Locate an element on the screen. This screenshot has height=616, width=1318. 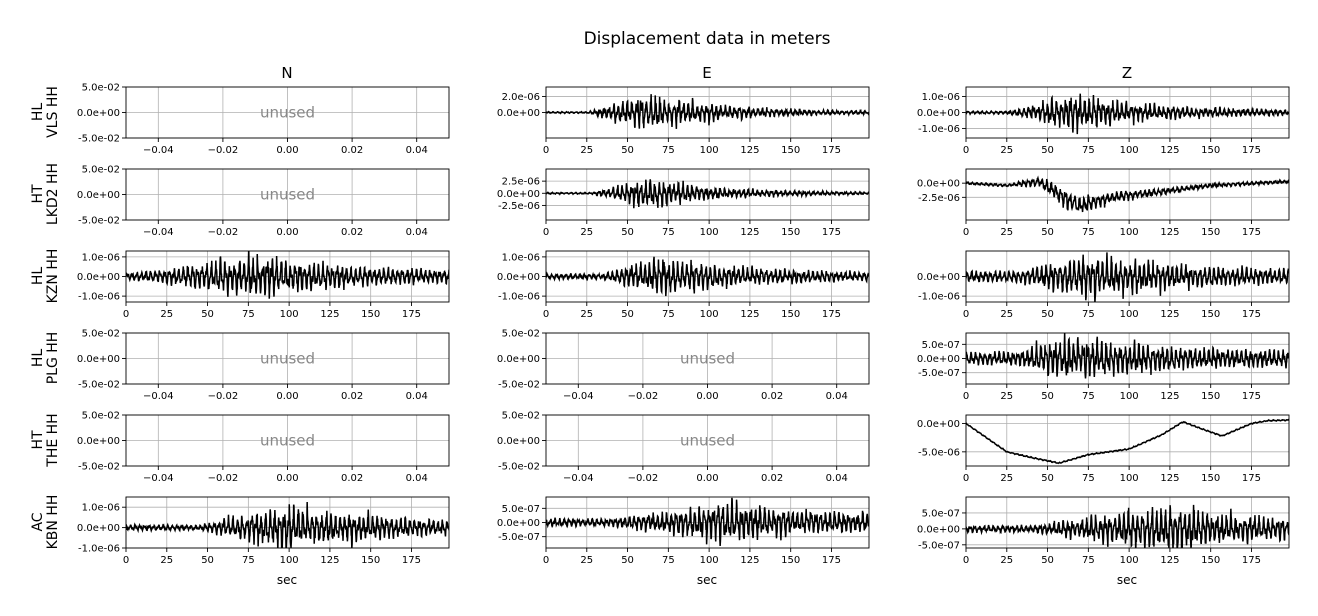
row-label-5: AC KBN HH is located at coordinates (45, 522).